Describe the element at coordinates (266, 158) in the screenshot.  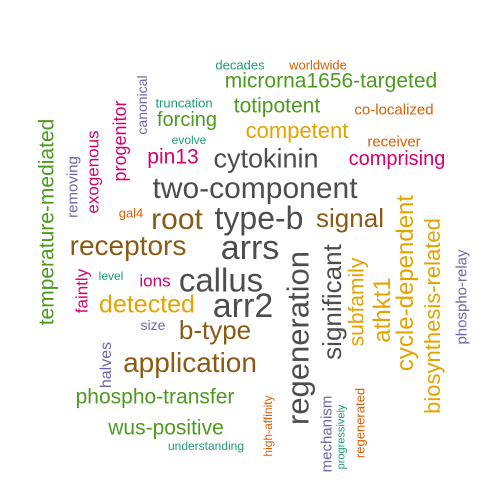
I see `word-cytokinin: cytokinin` at that location.